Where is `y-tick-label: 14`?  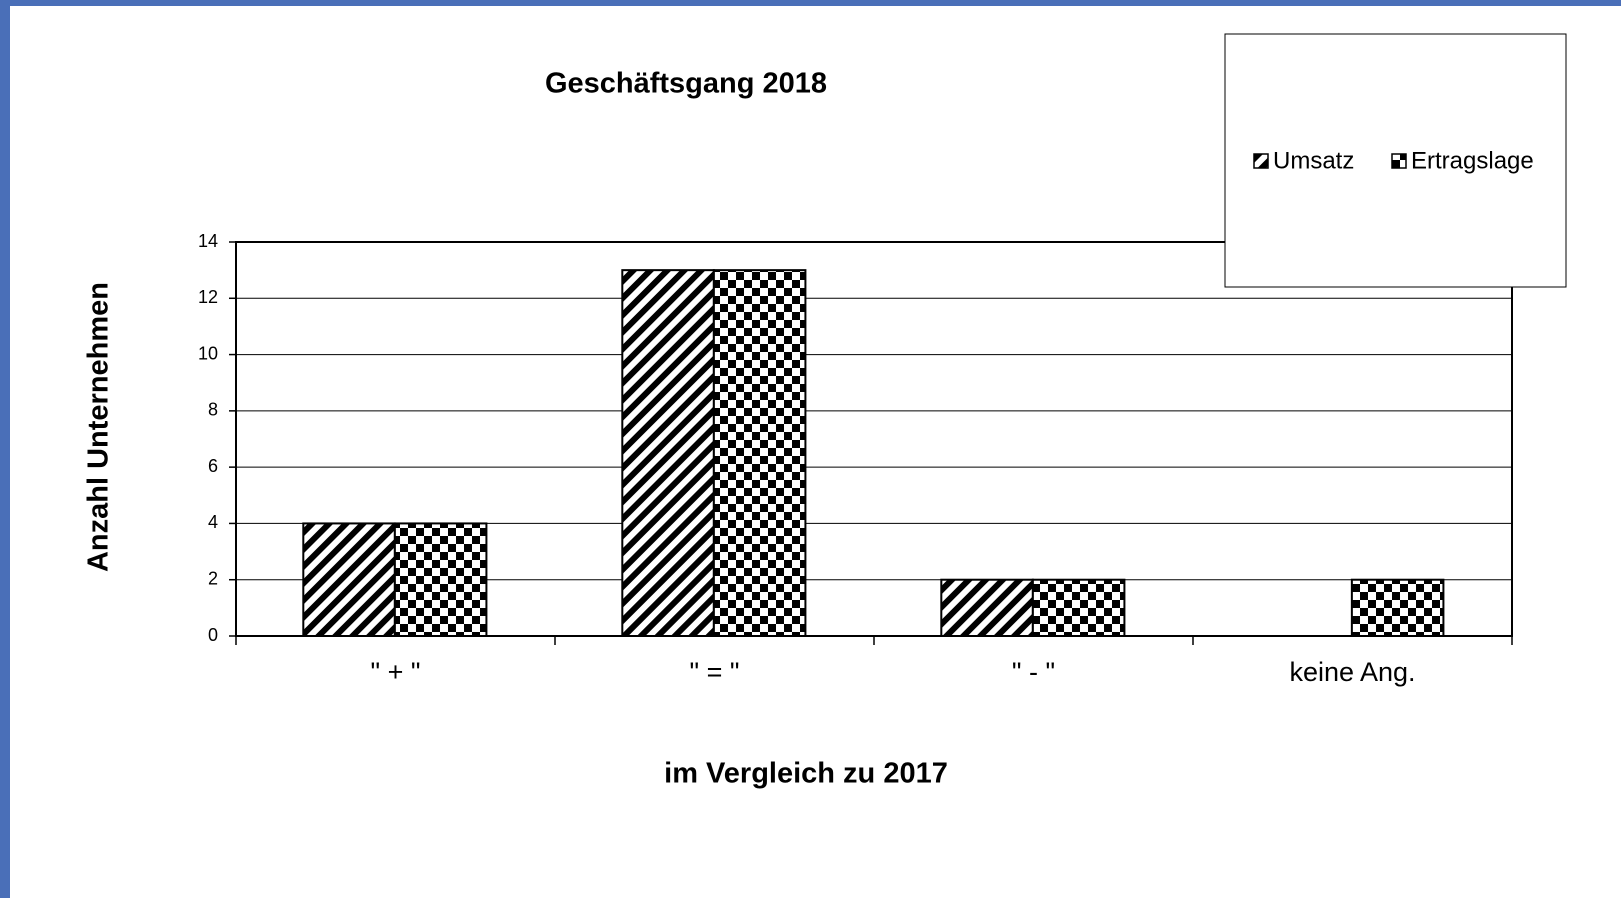
y-tick-label: 14 is located at coordinates (208, 241).